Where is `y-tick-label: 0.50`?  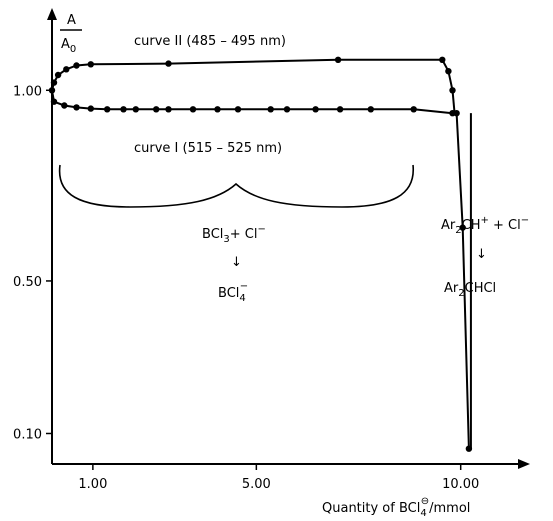
y-tick-label: 0.50 is located at coordinates (27, 282).